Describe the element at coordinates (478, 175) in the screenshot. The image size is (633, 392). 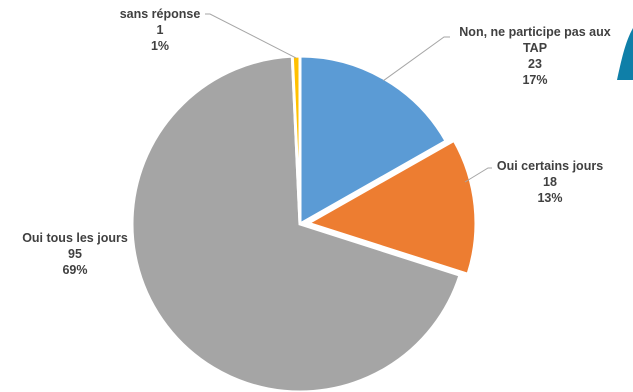
I see `leader-line-oui-certains-jours` at that location.